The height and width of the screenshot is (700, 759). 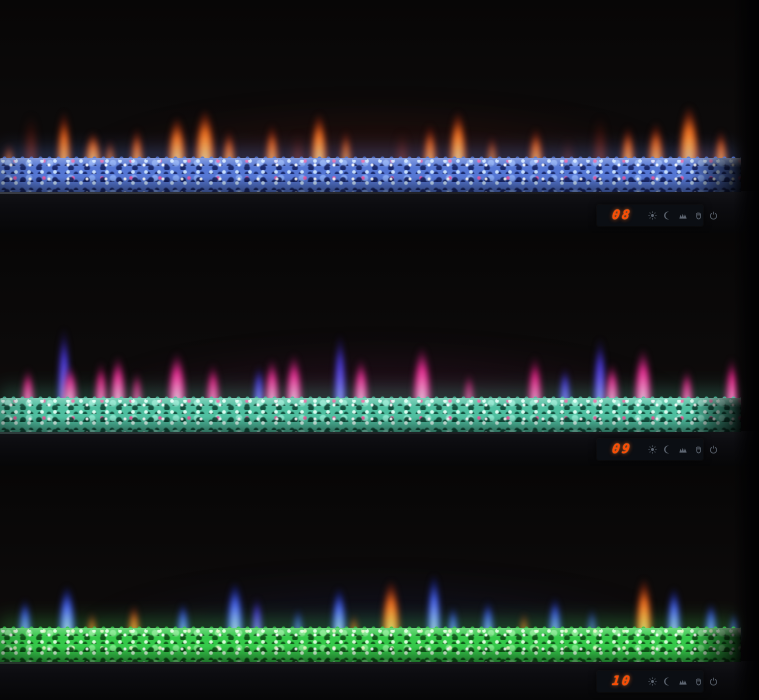 I want to click on led-readout: 10, so click(x=622, y=681).